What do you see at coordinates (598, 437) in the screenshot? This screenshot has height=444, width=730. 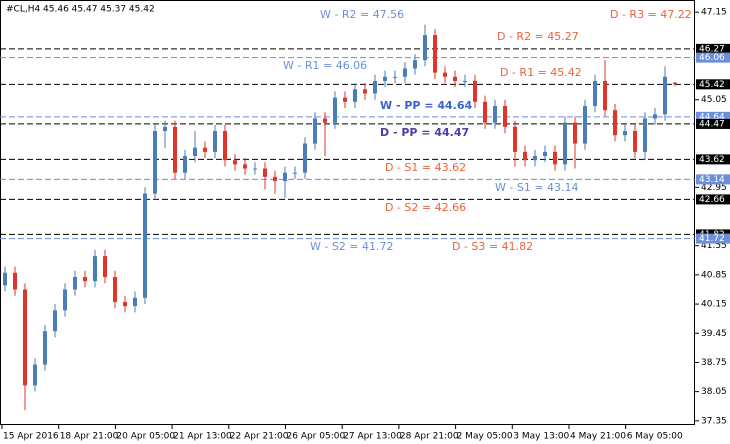 I see `x-tick-label: 4 May 21:00` at bounding box center [598, 437].